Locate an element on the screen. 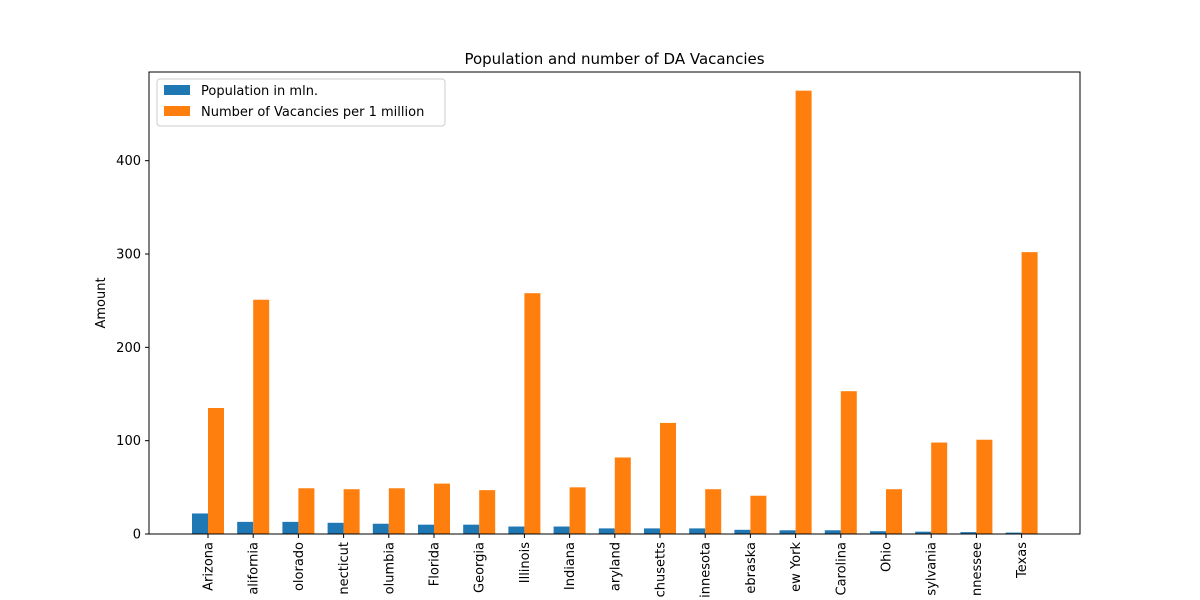 The height and width of the screenshot is (600, 1200). x-tick-label-15: Ohio is located at coordinates (887, 557).